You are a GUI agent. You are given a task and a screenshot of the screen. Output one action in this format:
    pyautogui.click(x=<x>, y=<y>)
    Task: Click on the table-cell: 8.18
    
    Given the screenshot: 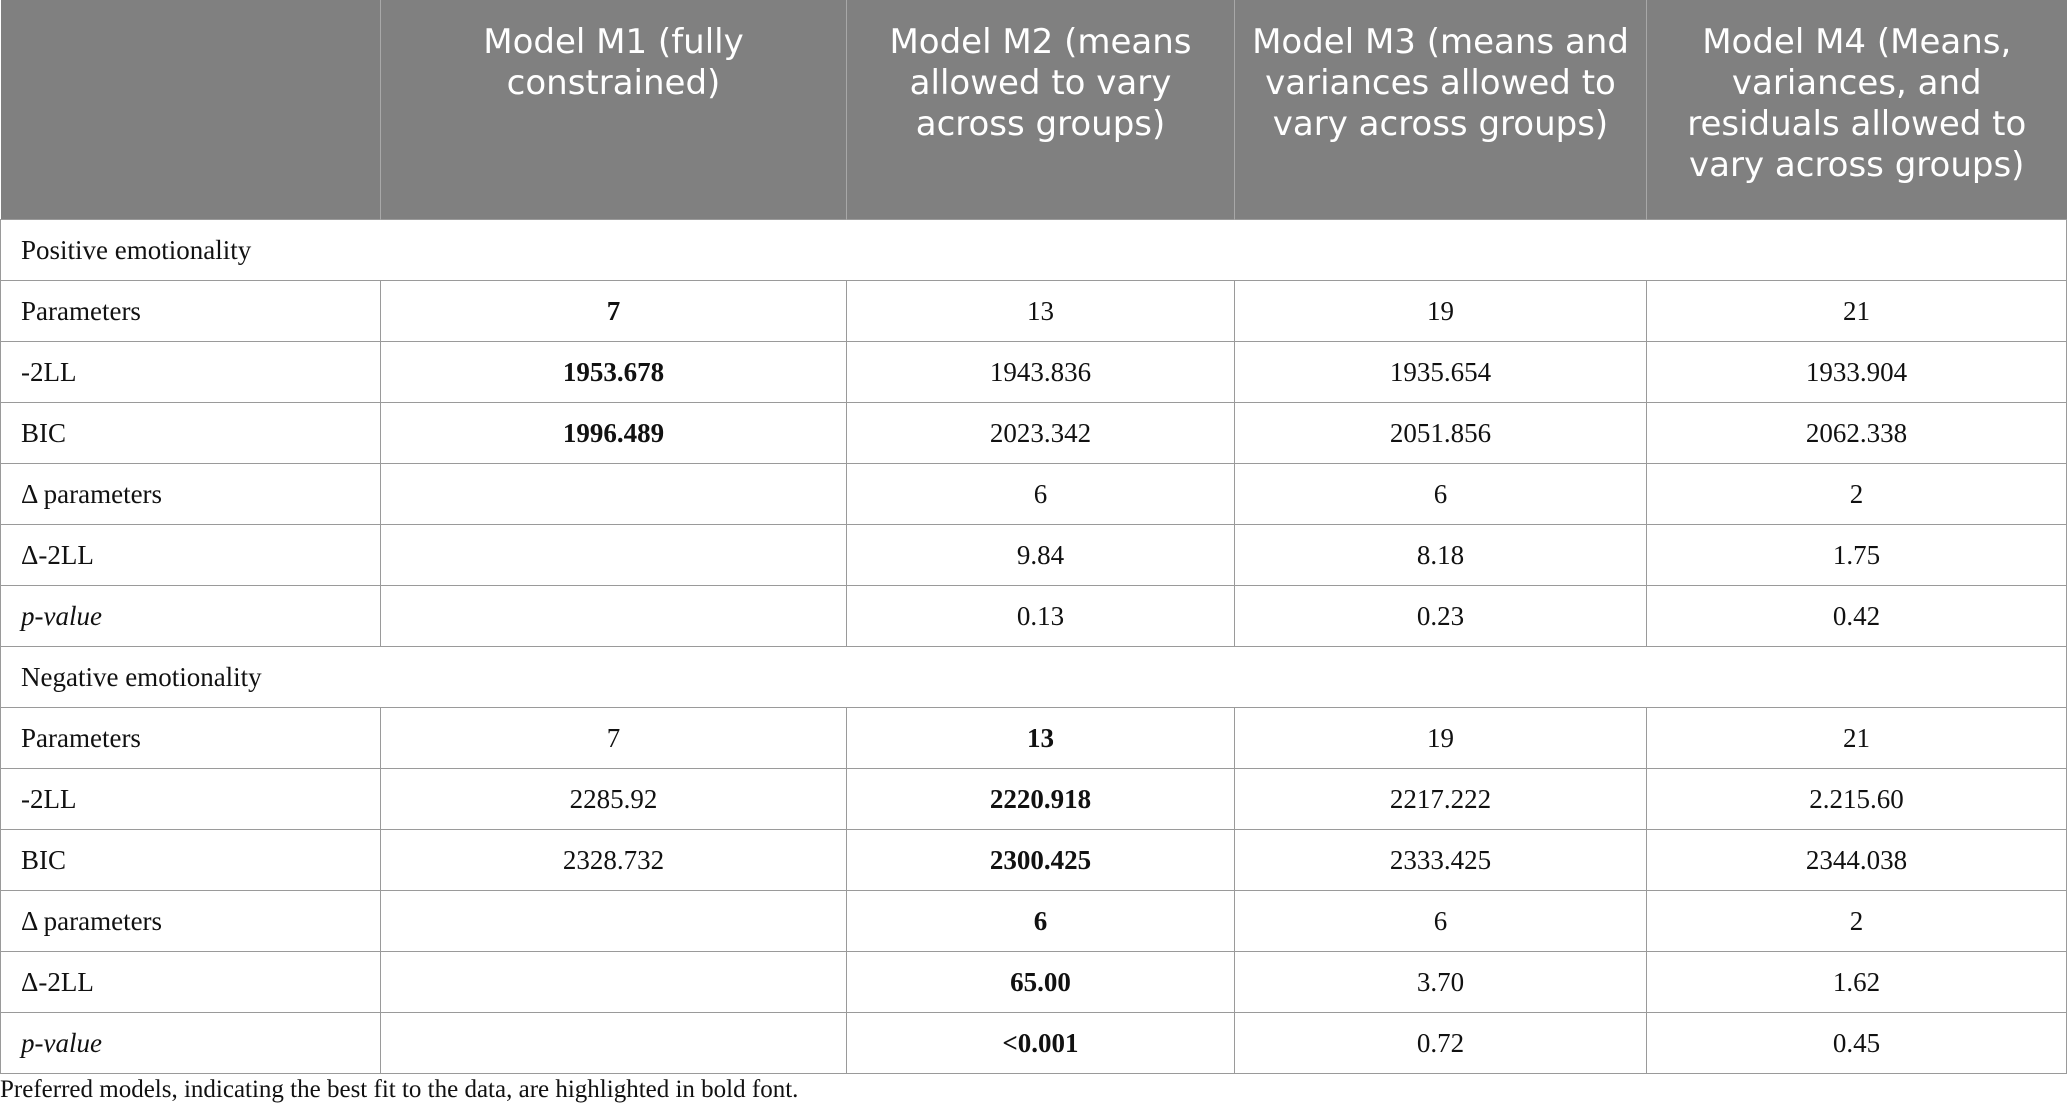 What is the action you would take?
    pyautogui.click(x=1440, y=555)
    